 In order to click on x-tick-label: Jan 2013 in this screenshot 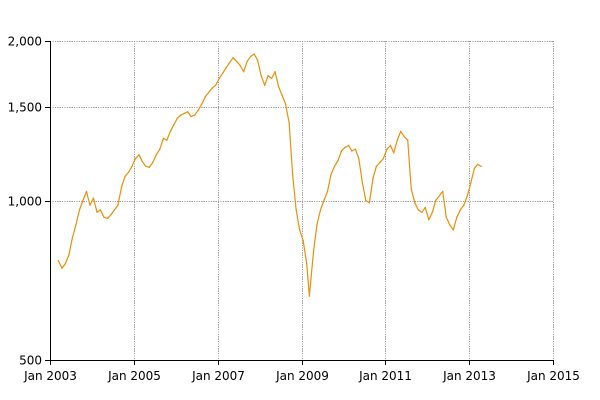, I will do `click(469, 376)`.